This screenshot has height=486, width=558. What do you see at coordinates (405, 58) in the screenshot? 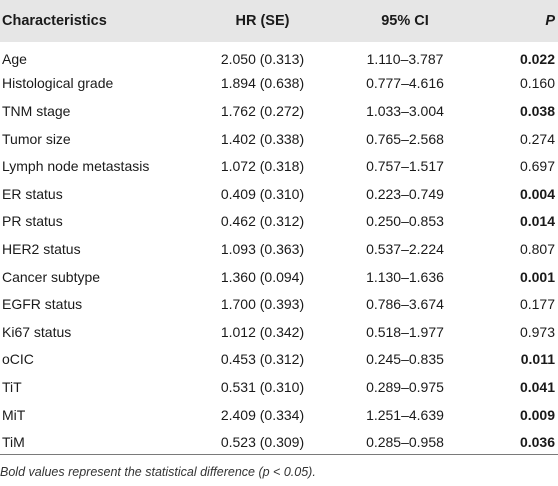
I see `cell-ci: 1.110–3.787` at bounding box center [405, 58].